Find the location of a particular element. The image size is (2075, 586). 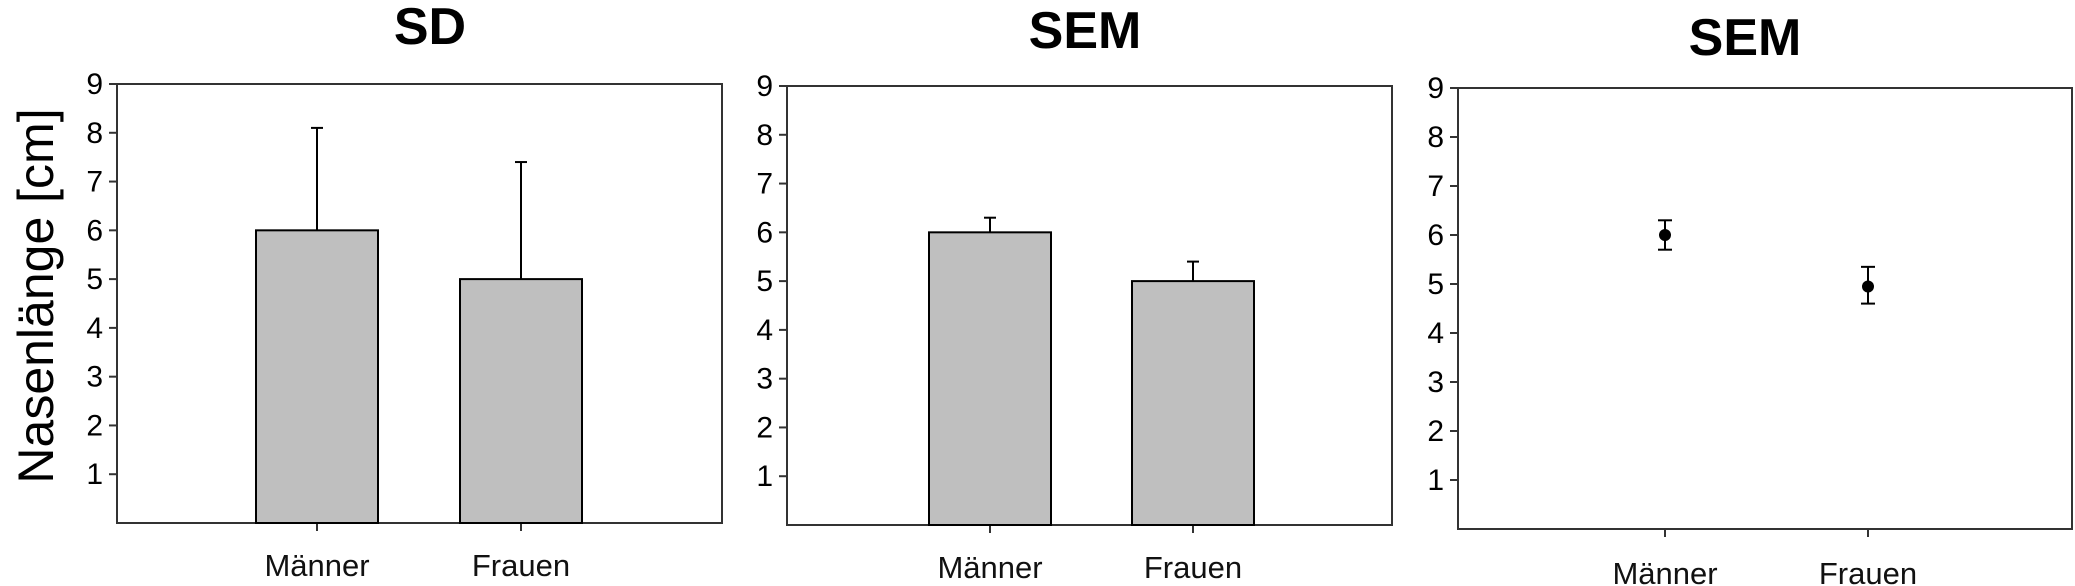

panel-1-y-tick-label-2: 2 is located at coordinates (94, 425).